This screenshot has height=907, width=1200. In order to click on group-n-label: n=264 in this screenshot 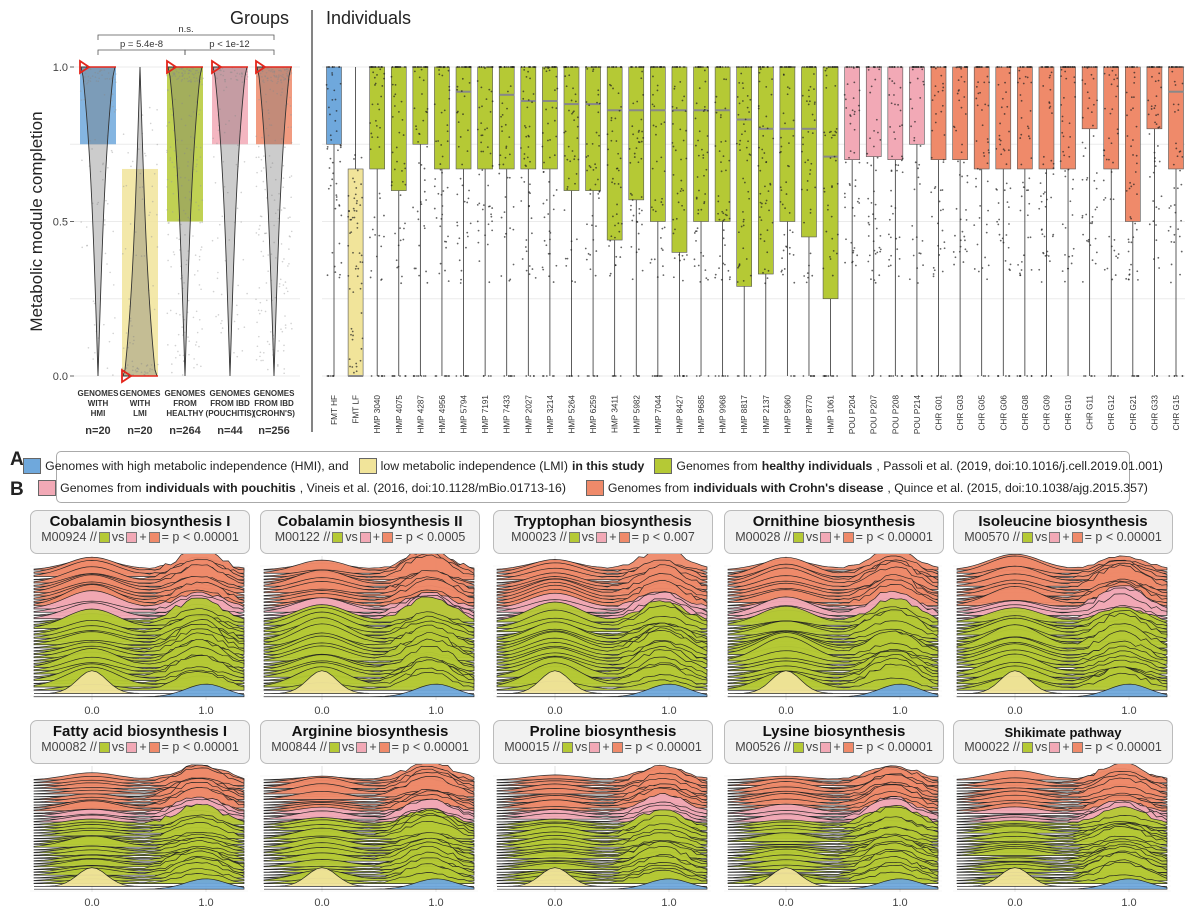, I will do `click(185, 431)`.